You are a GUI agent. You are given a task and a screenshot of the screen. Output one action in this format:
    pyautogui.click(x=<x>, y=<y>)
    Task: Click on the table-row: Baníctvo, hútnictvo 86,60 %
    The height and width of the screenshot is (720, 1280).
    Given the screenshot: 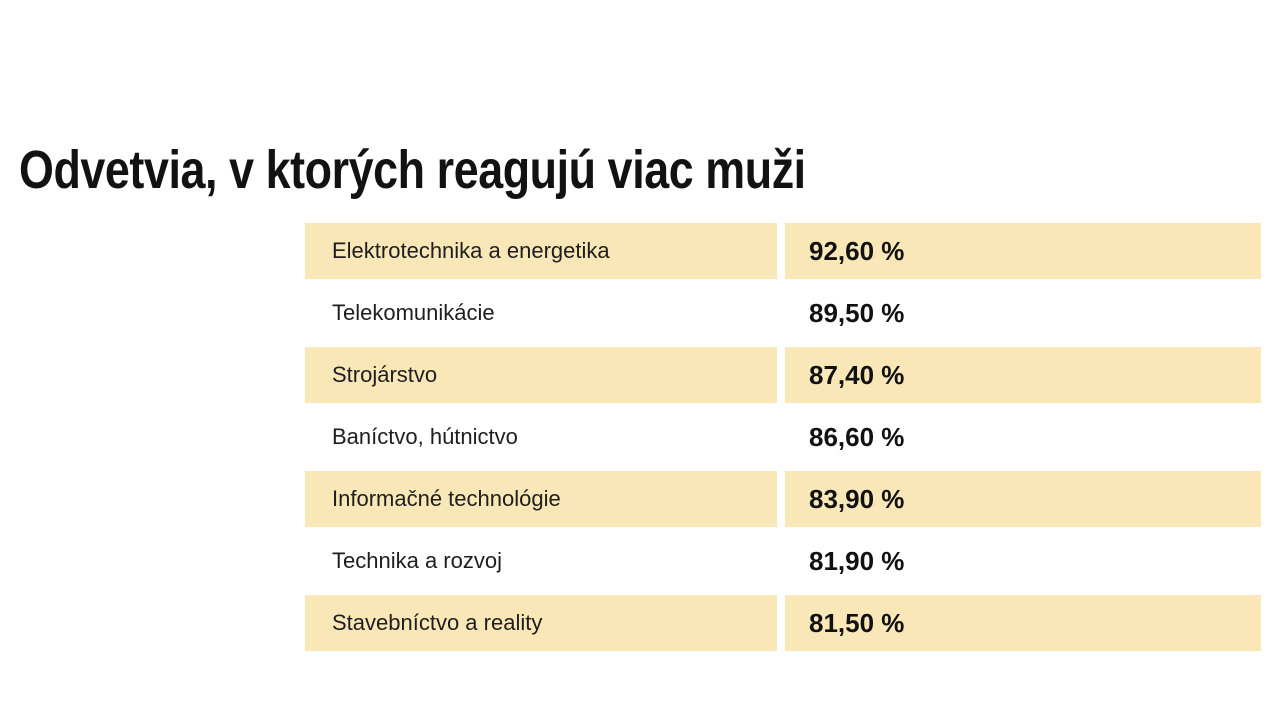 What is the action you would take?
    pyautogui.click(x=783, y=437)
    